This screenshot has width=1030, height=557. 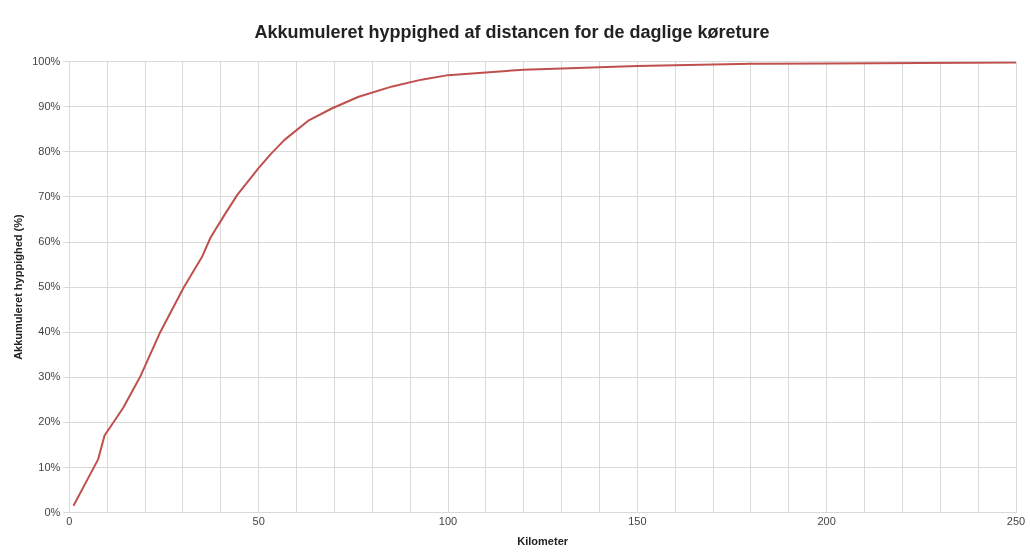 What do you see at coordinates (49, 376) in the screenshot?
I see `y-tick-label: 30%` at bounding box center [49, 376].